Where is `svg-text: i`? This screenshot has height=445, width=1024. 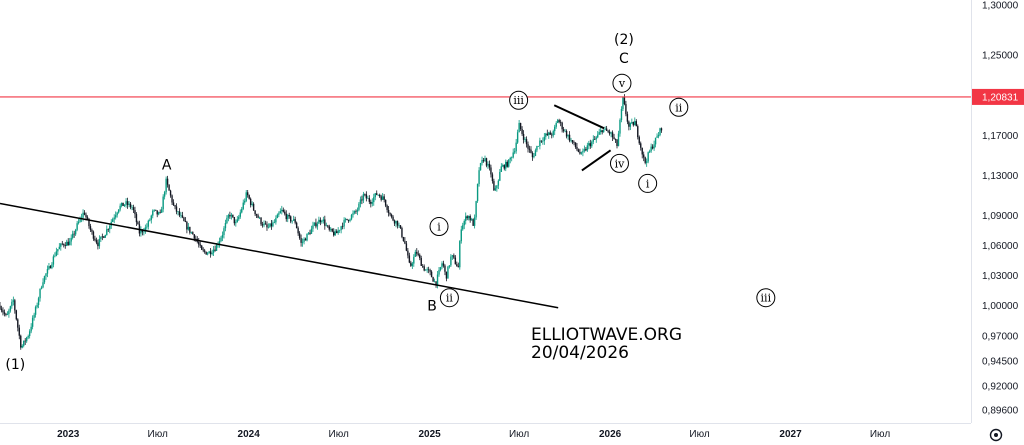
svg-text: i is located at coordinates (648, 183).